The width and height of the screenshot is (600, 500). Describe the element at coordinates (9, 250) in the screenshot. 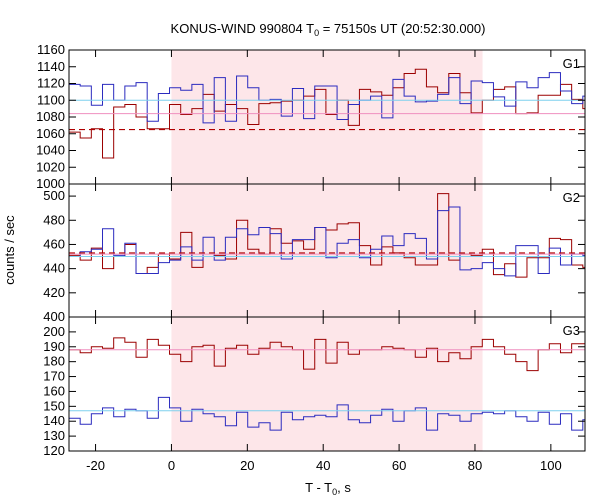

I see `y-axis-title: counts / sec` at that location.